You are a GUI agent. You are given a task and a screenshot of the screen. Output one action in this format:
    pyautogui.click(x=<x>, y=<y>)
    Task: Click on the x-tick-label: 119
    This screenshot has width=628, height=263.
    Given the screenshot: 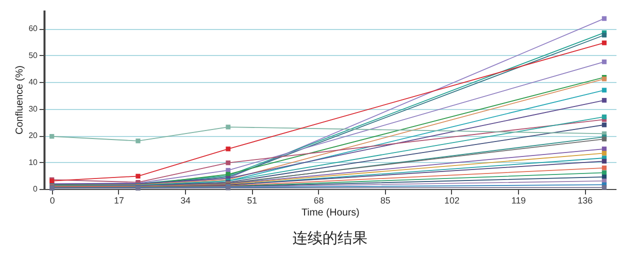 What is the action you would take?
    pyautogui.click(x=518, y=201)
    